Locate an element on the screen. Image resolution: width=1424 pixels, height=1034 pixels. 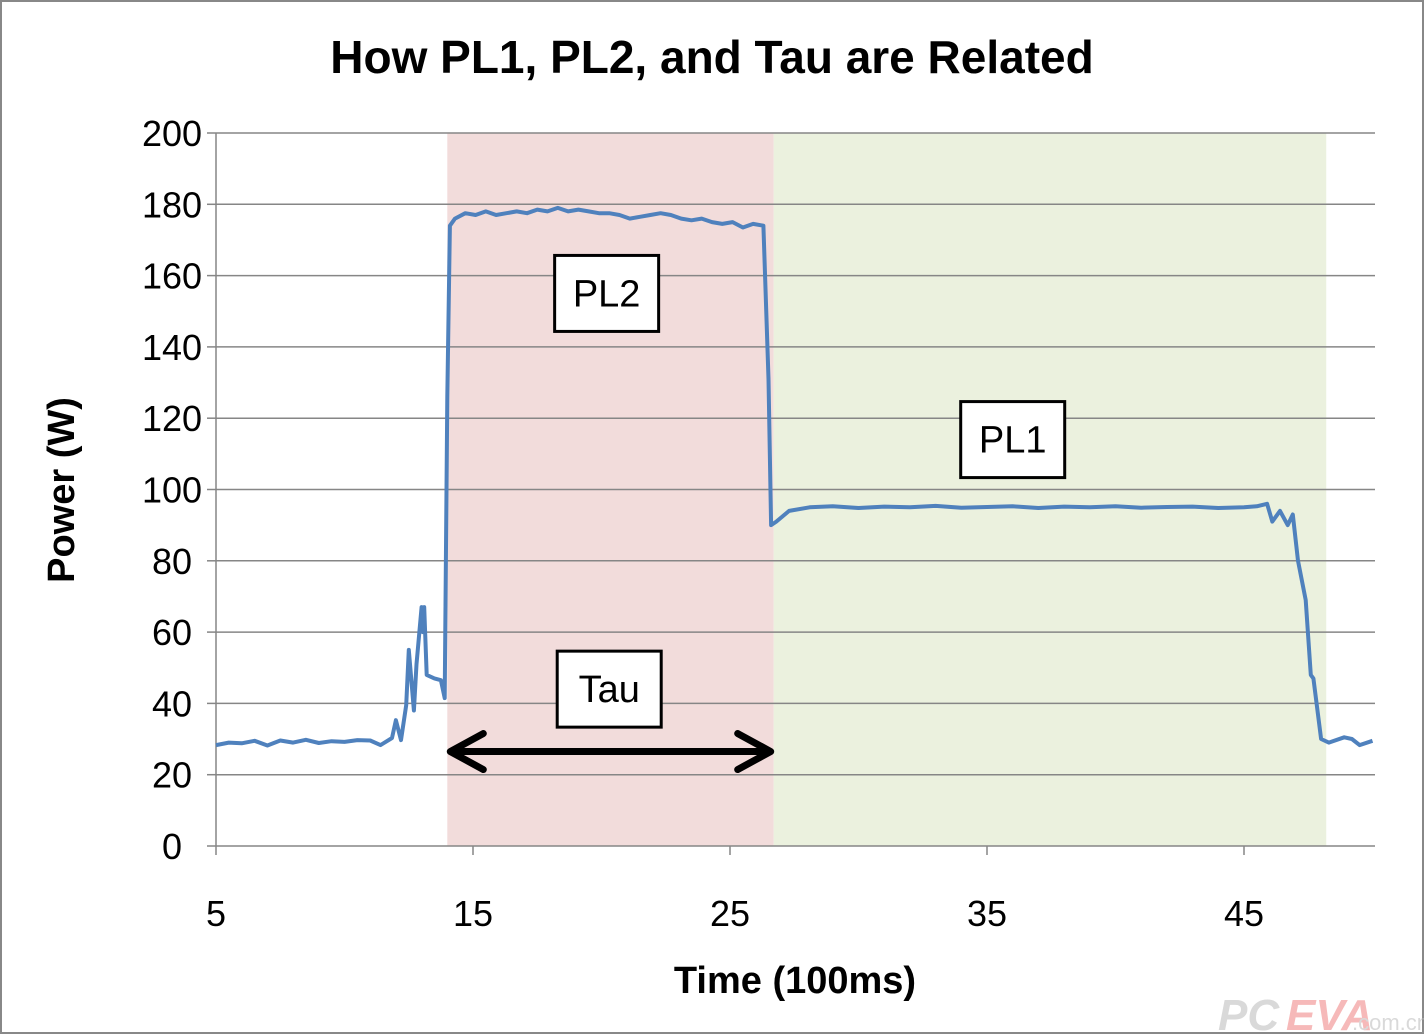
x-axis-label: Time (100ms) is located at coordinates (795, 981).